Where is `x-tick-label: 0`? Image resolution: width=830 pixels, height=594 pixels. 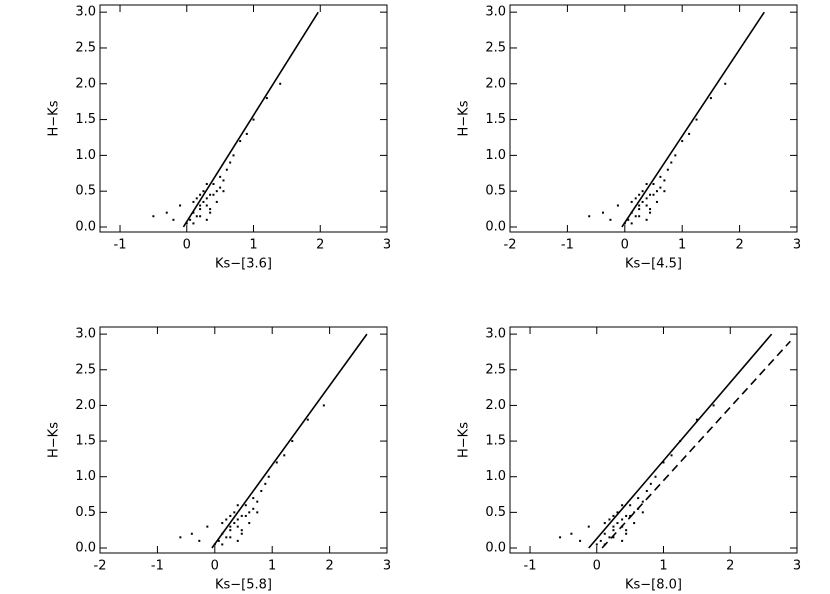
x-tick-label: 0 is located at coordinates (597, 566).